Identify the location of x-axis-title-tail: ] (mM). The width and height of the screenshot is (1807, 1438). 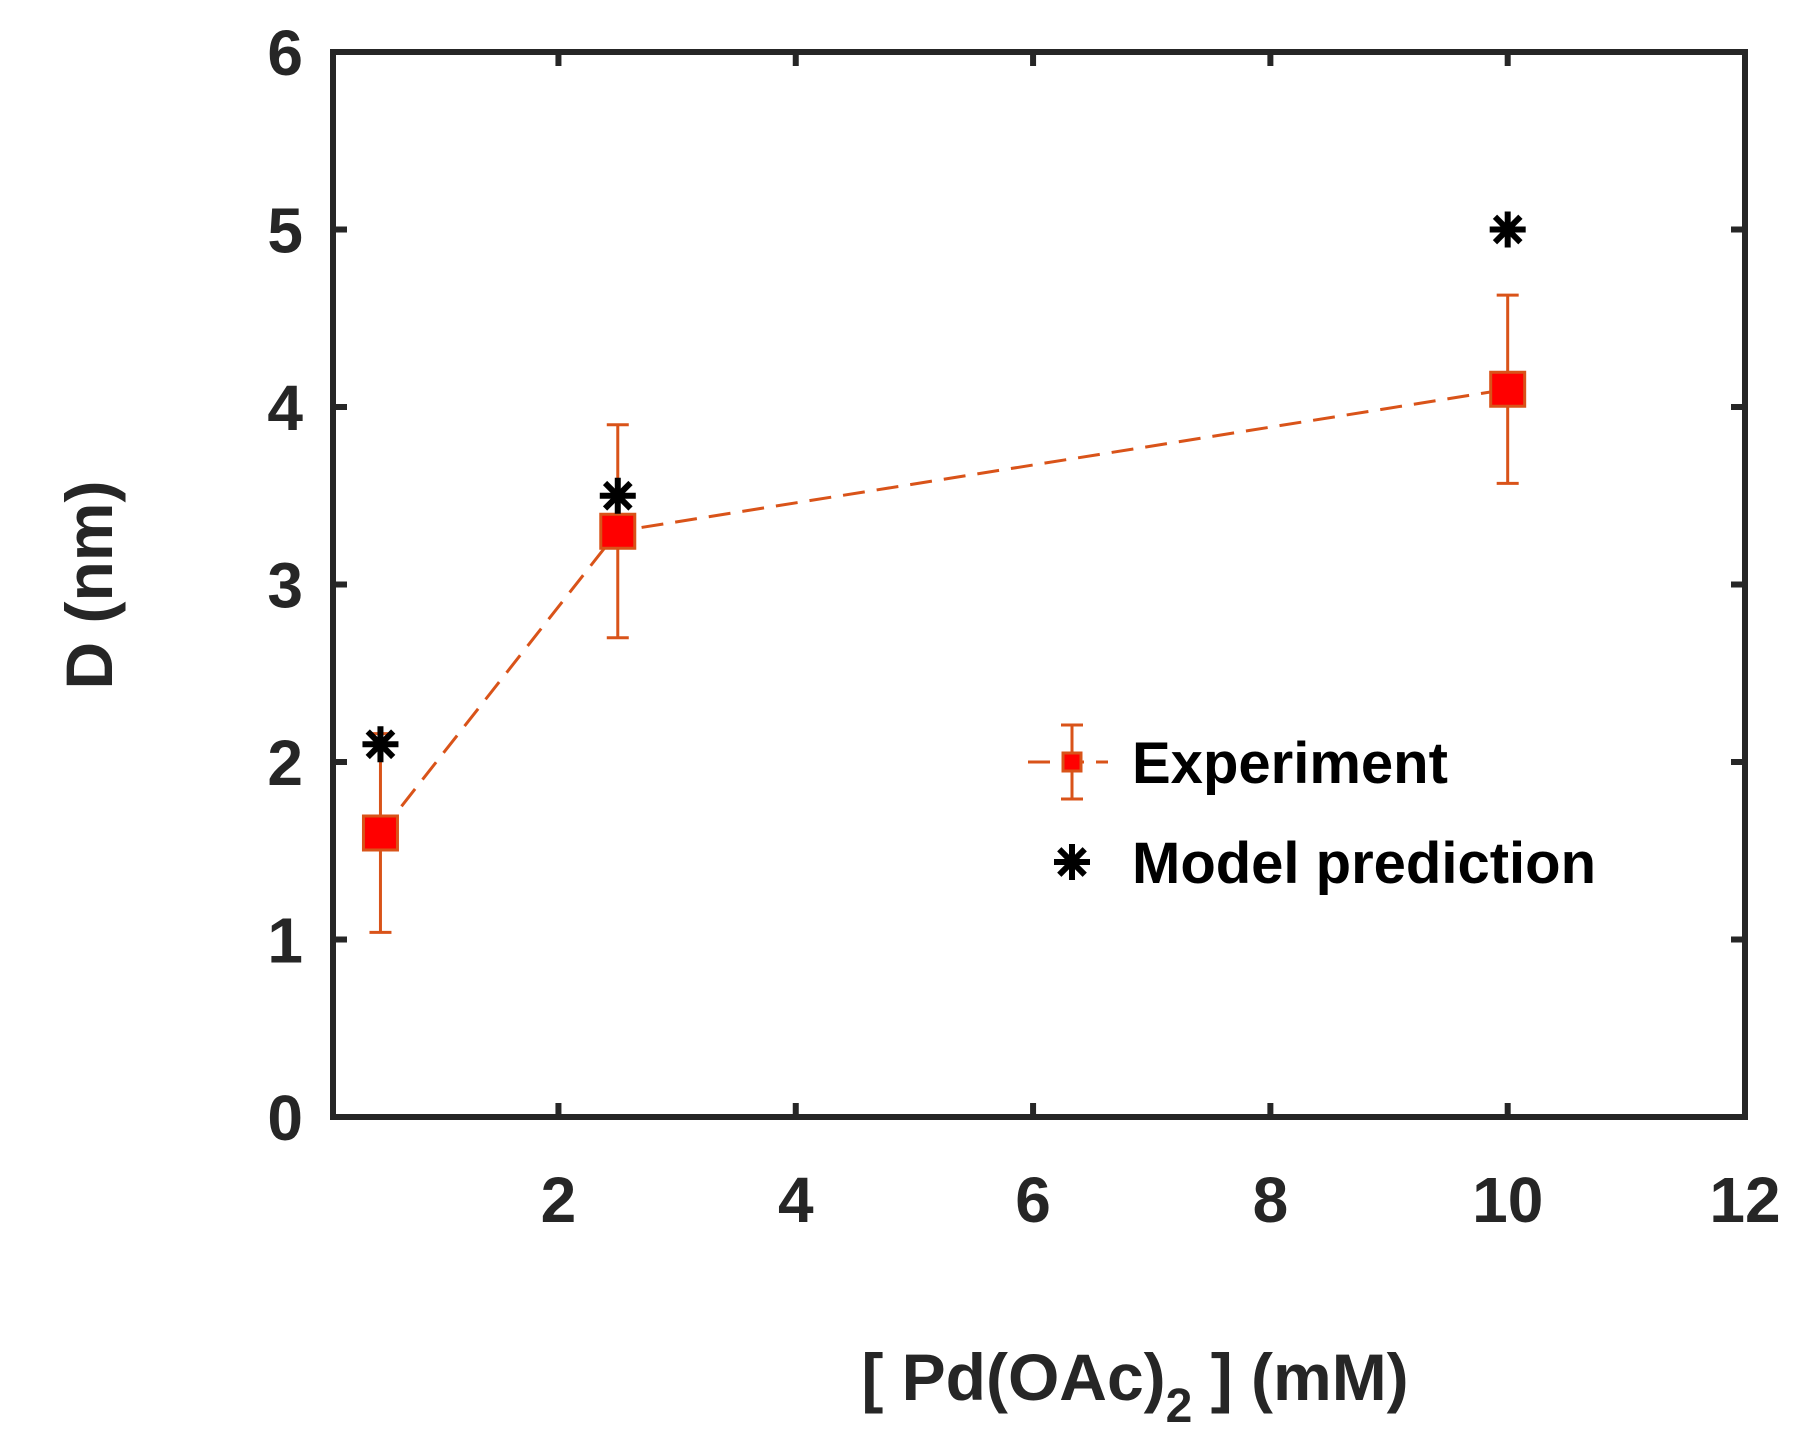
(1300, 1377).